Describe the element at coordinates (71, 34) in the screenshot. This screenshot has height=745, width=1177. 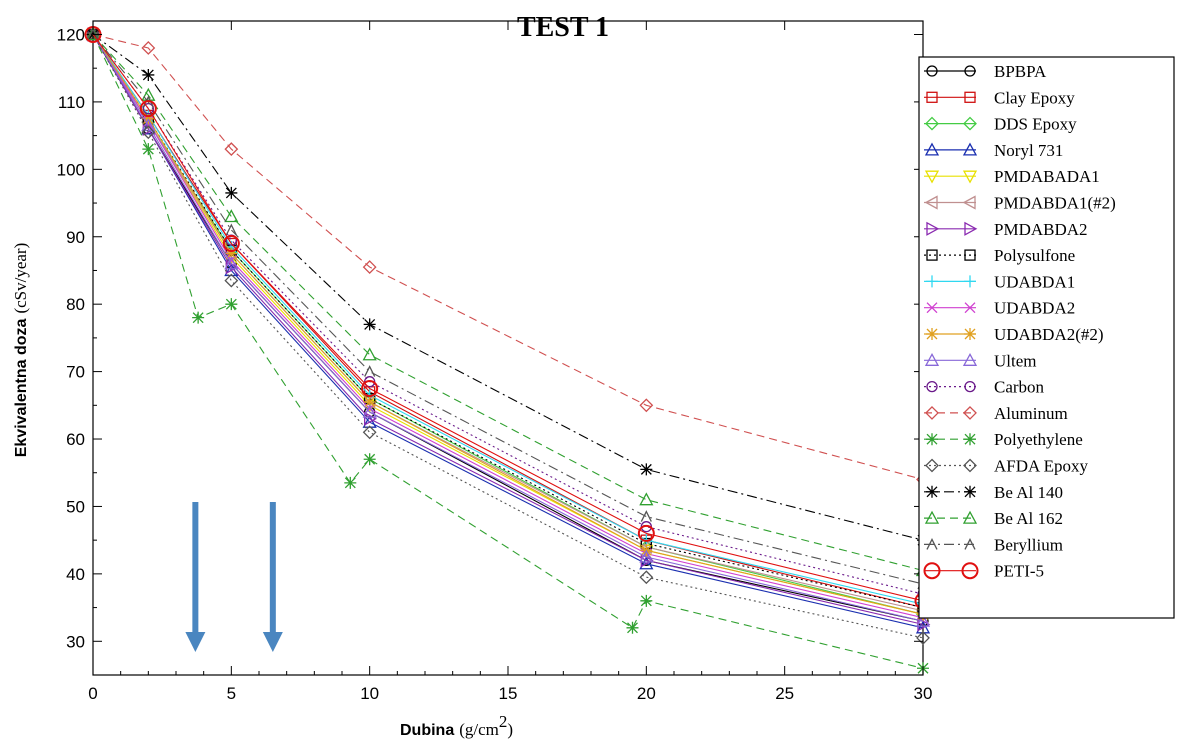
I see `y-tick-label: 120` at that location.